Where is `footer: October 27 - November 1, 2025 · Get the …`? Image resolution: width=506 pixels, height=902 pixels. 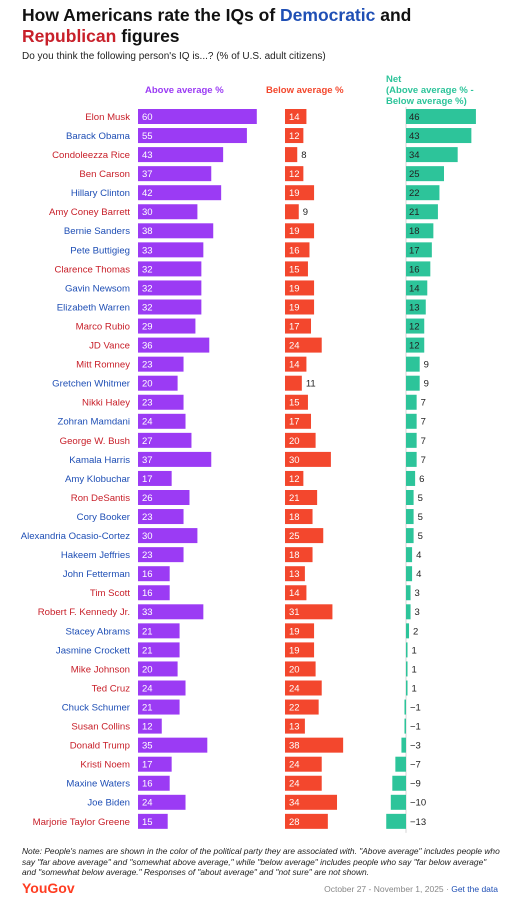 footer: October 27 - November 1, 2025 · Get the … is located at coordinates (411, 889).